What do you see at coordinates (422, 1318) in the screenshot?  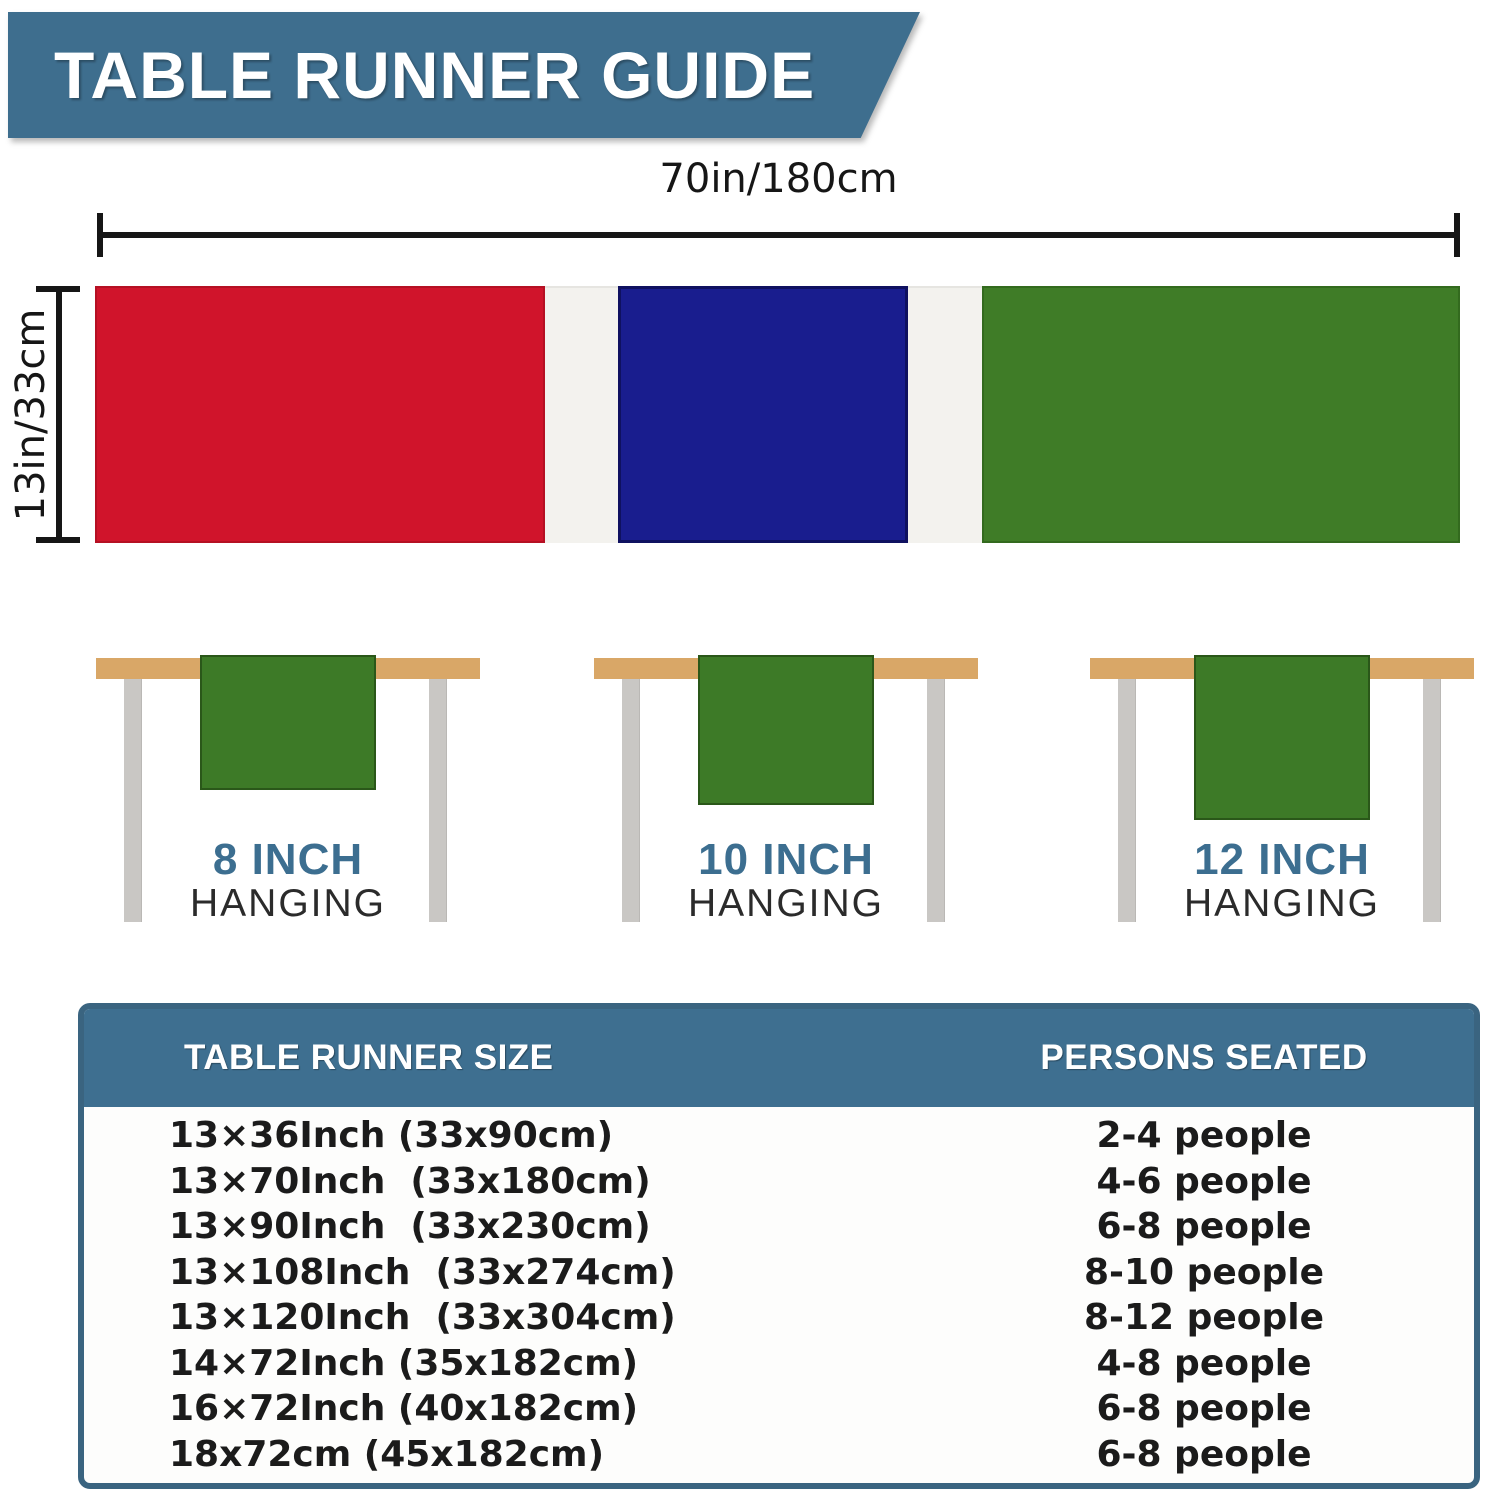 I see `runner-size-value: 13×120Inch (33x304cm)` at bounding box center [422, 1318].